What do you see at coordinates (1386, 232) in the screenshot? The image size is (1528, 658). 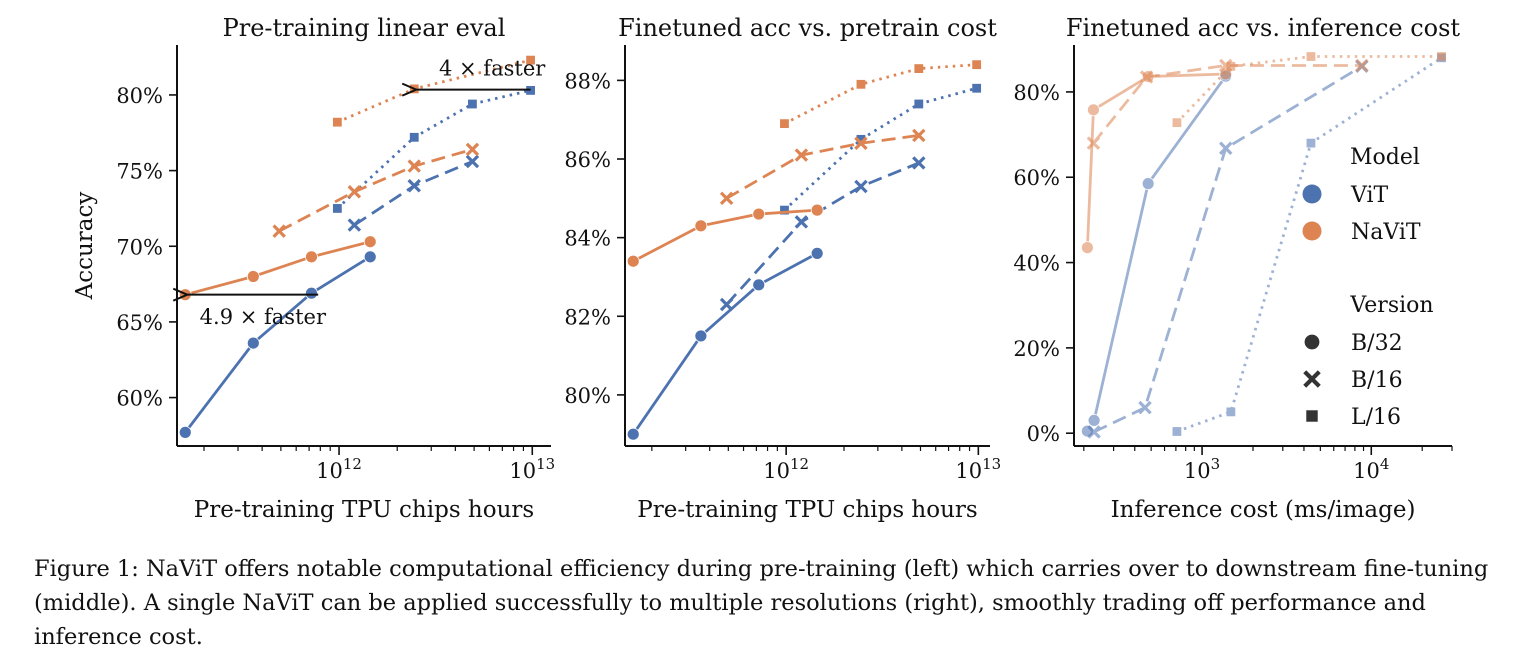 I see `legend-label-navit: NaViT` at bounding box center [1386, 232].